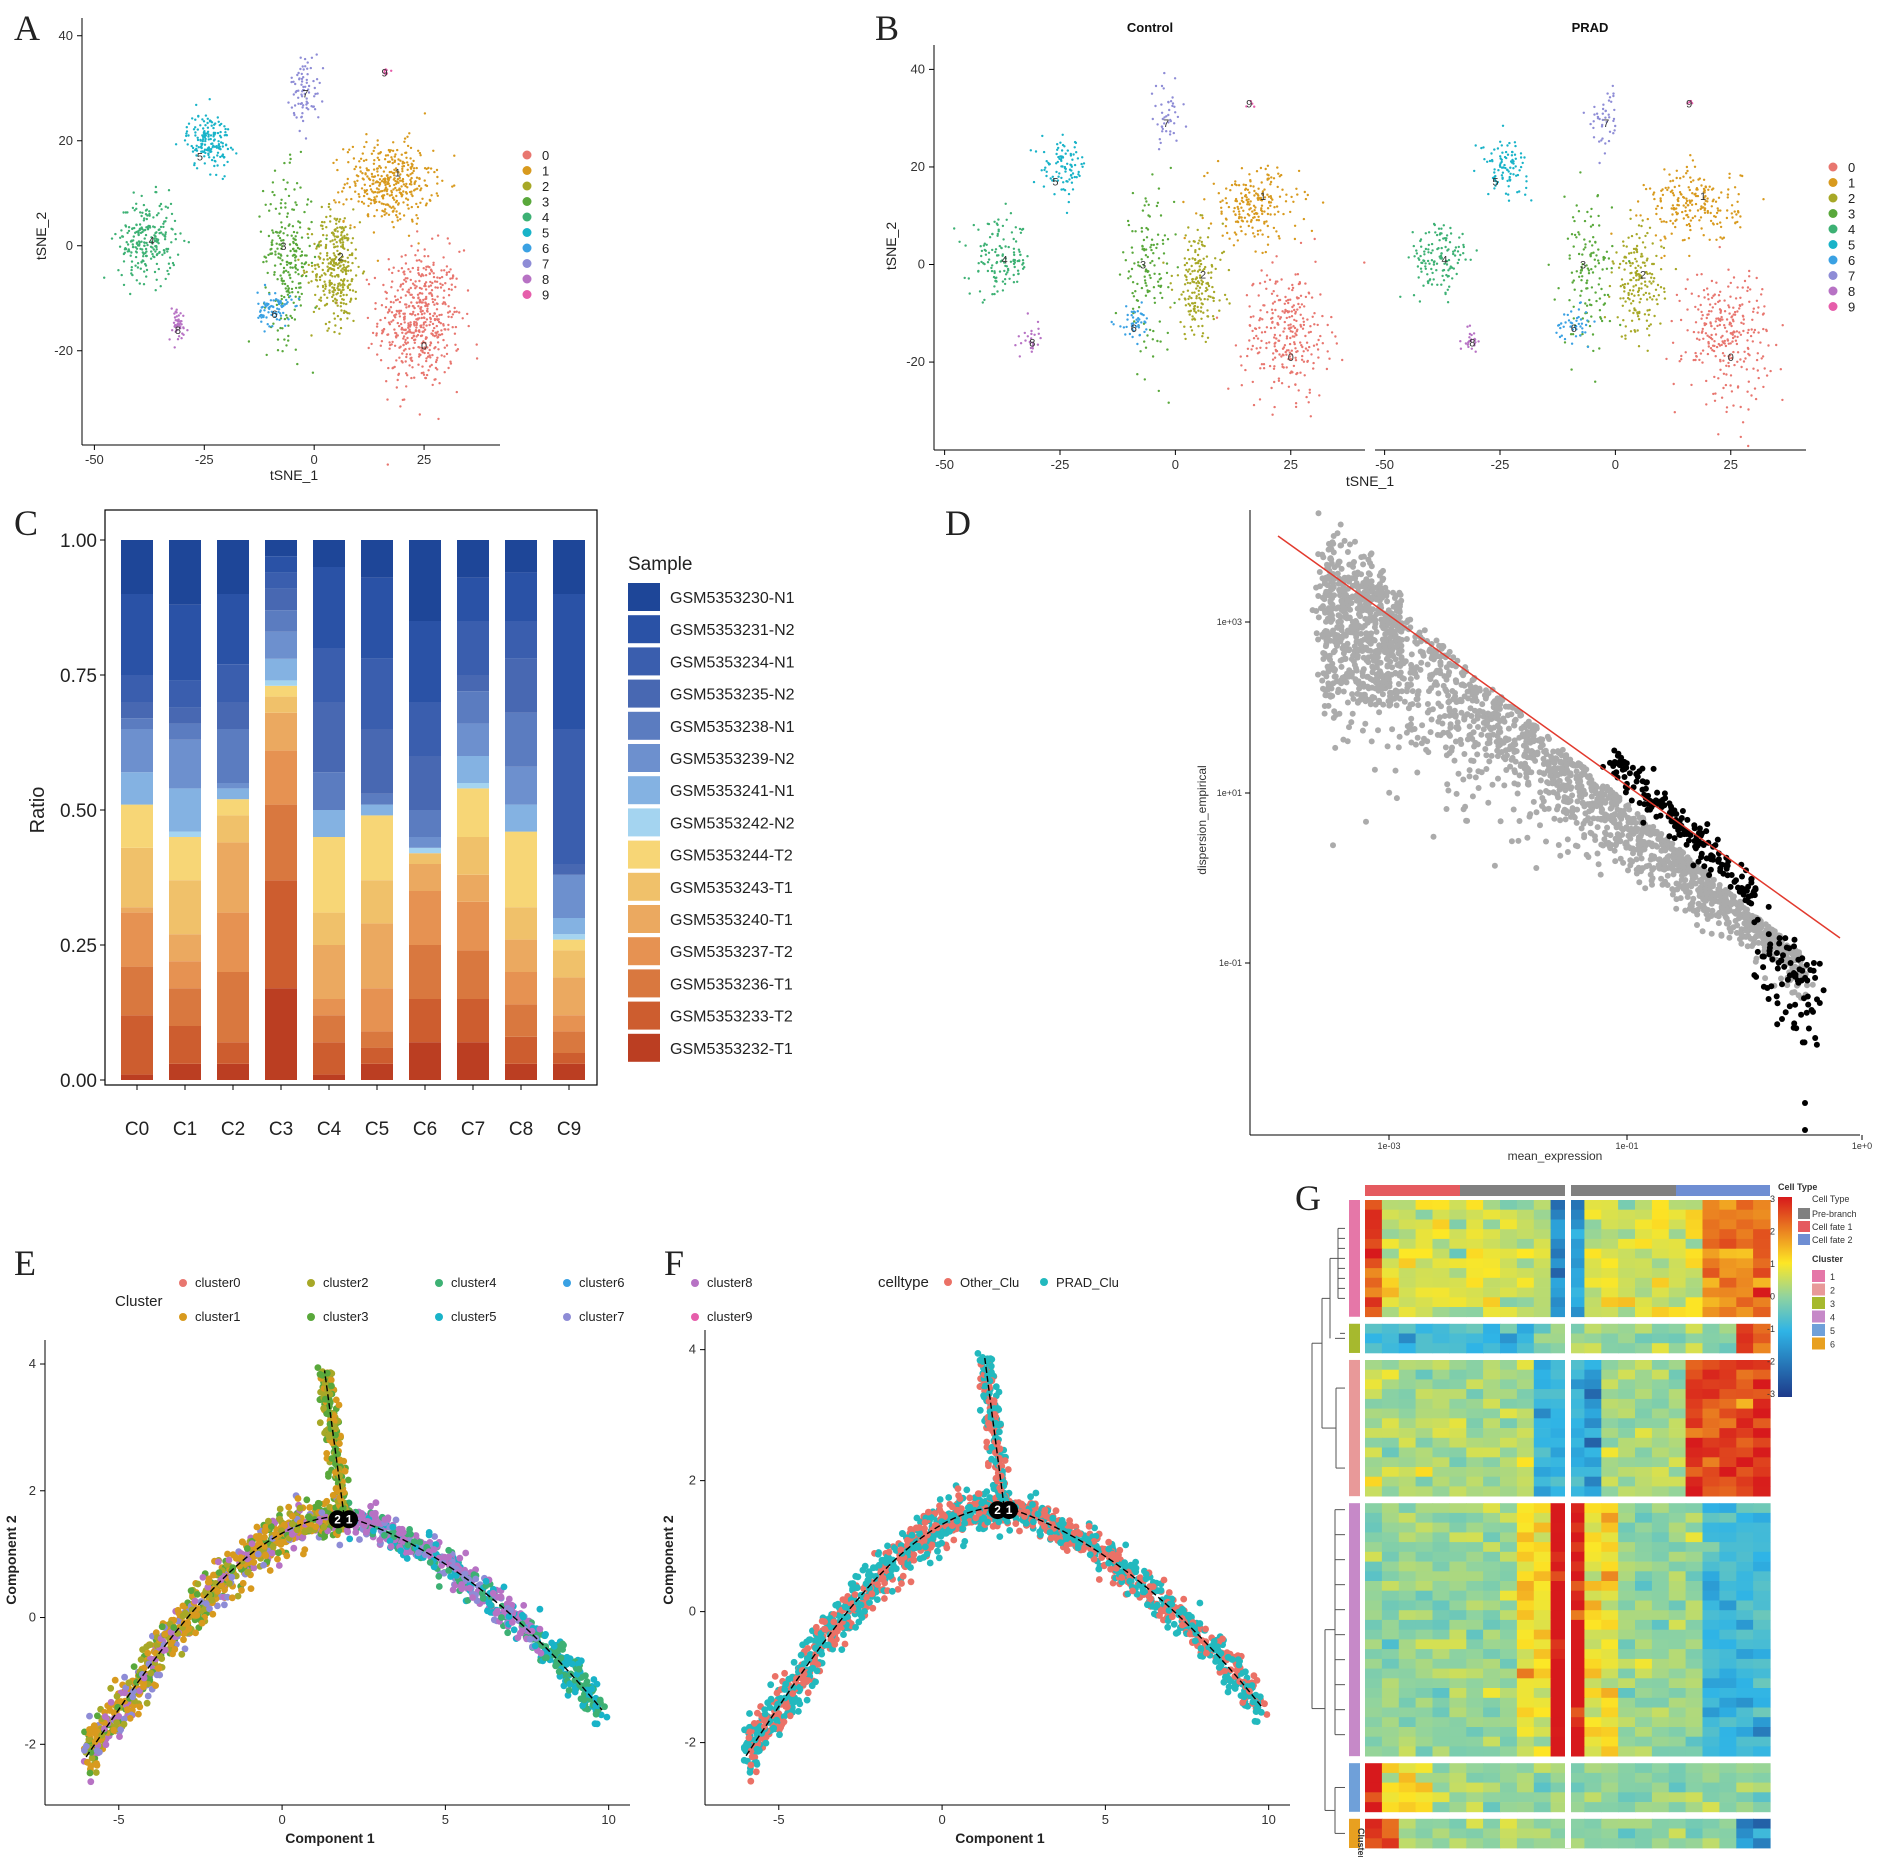 The width and height of the screenshot is (1881, 1857). I want to click on bar-segment-C2, so click(233, 1071).